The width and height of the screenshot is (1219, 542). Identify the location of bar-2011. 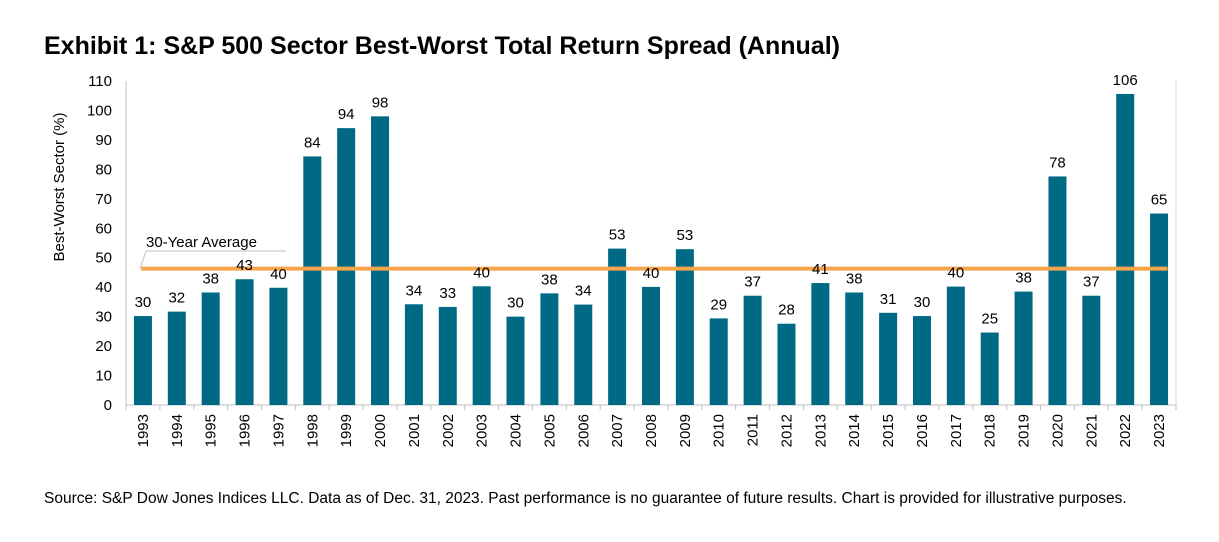
(752, 350).